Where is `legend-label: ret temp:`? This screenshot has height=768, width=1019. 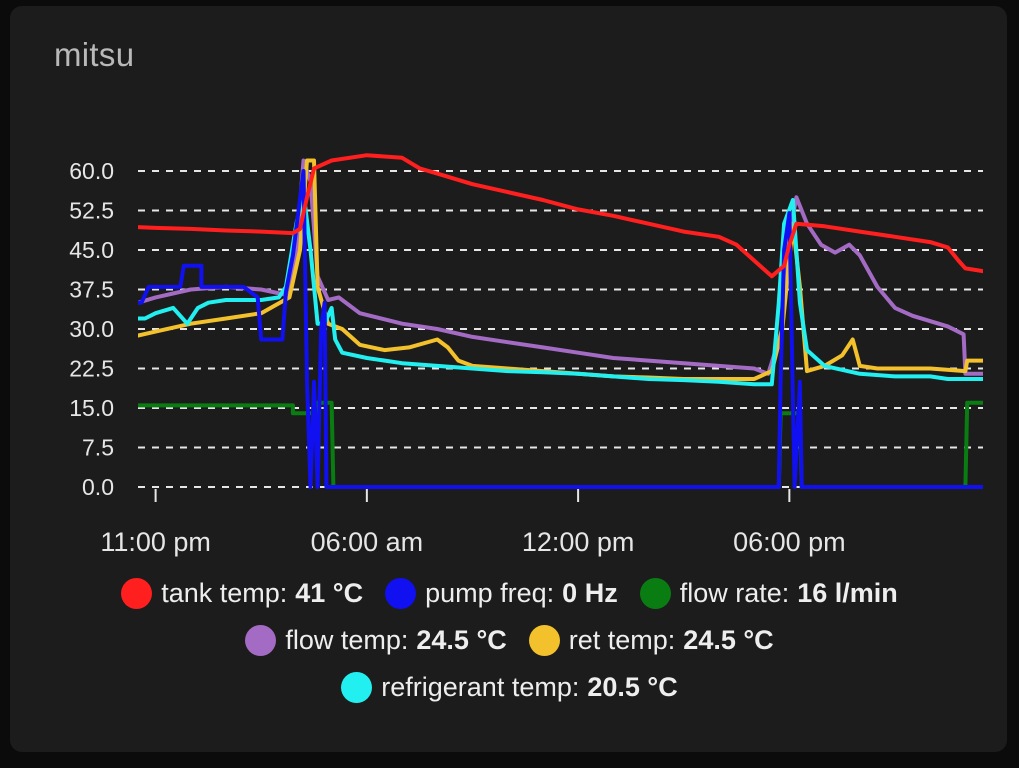
legend-label: ret temp: is located at coordinates (622, 640).